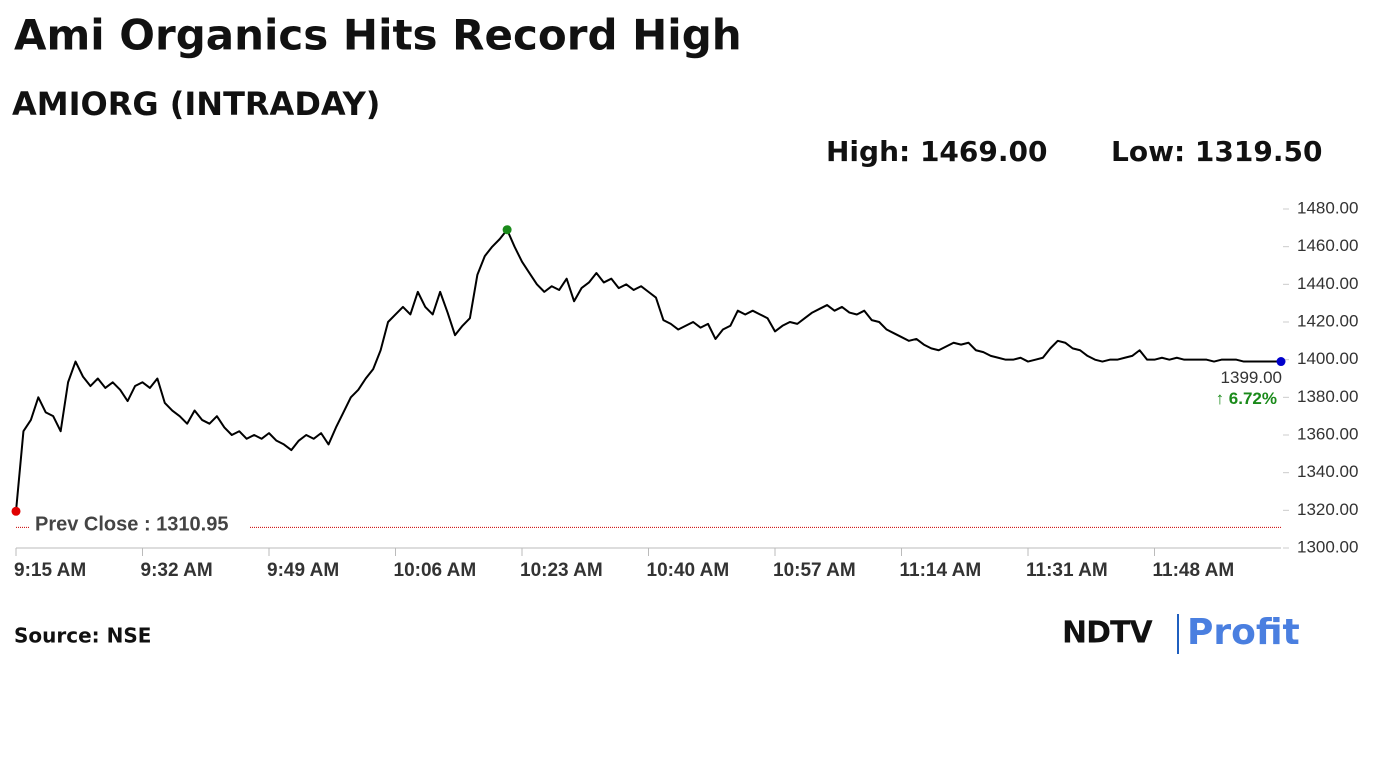 This screenshot has height=777, width=1382. Describe the element at coordinates (1327, 509) in the screenshot. I see `y-tick-label: 1320.00` at that location.